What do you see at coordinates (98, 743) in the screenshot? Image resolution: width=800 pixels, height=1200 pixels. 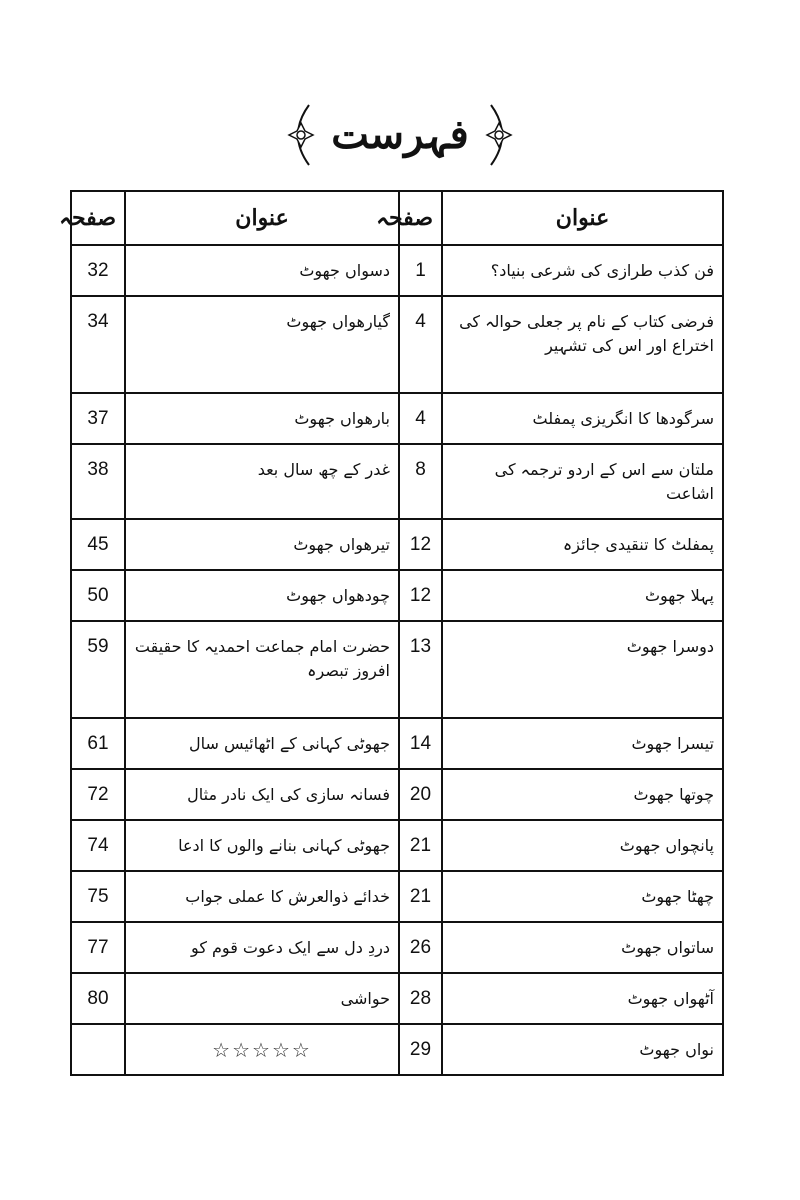 I see `entry-page: 61` at bounding box center [98, 743].